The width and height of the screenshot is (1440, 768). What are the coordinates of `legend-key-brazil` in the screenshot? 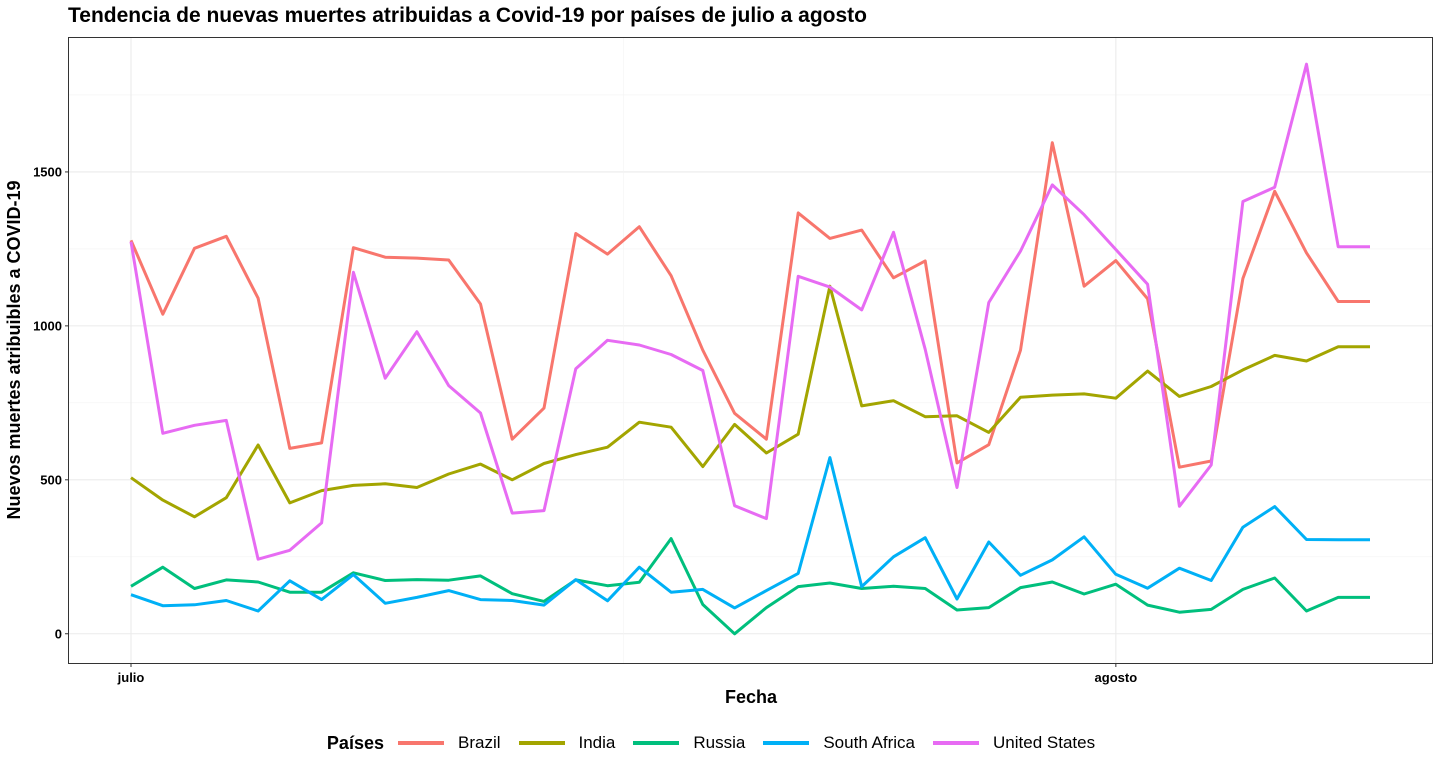 It's located at (420, 743).